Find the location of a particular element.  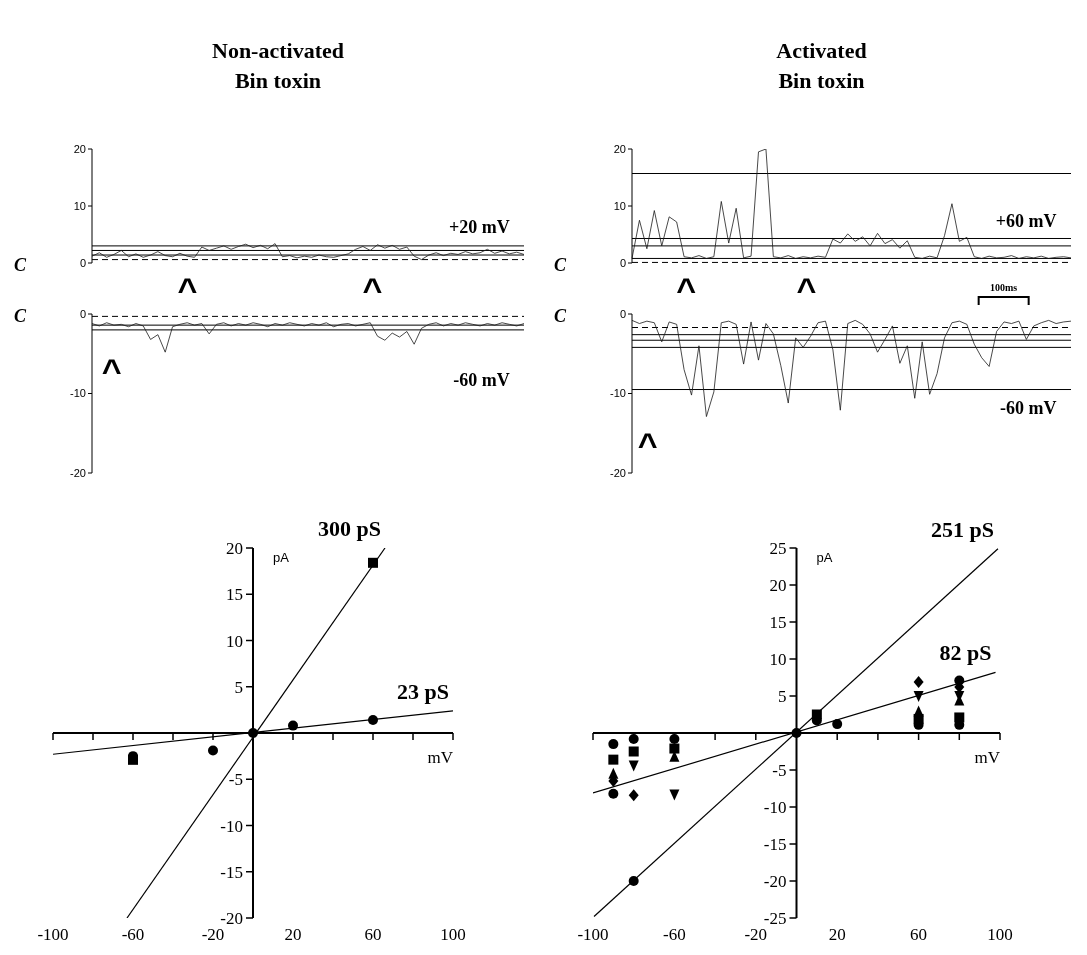

series-label: 300 pS is located at coordinates (349, 528).